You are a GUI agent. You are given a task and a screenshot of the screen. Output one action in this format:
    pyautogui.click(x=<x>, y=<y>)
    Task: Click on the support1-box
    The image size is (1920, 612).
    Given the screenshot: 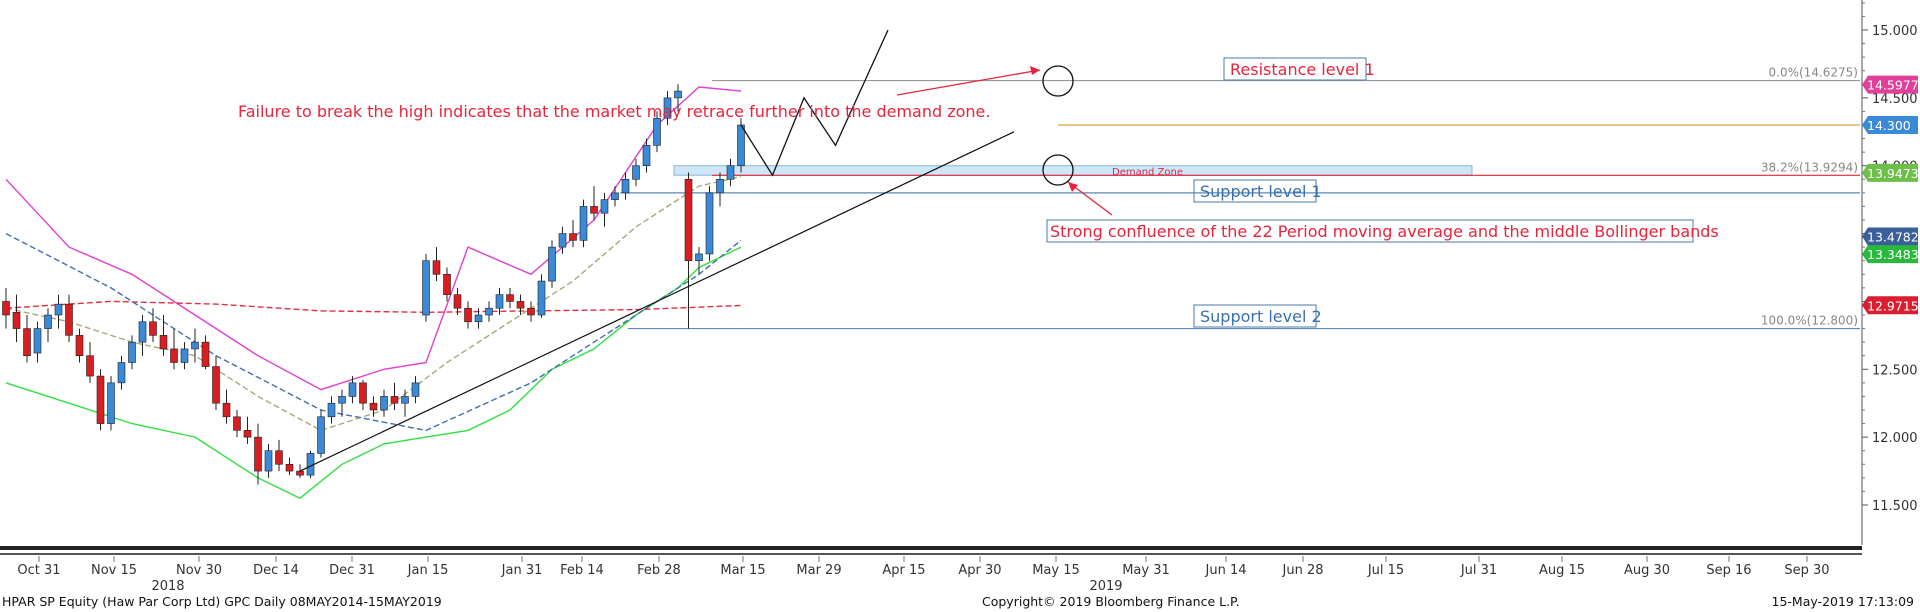 What is the action you would take?
    pyautogui.click(x=1255, y=191)
    